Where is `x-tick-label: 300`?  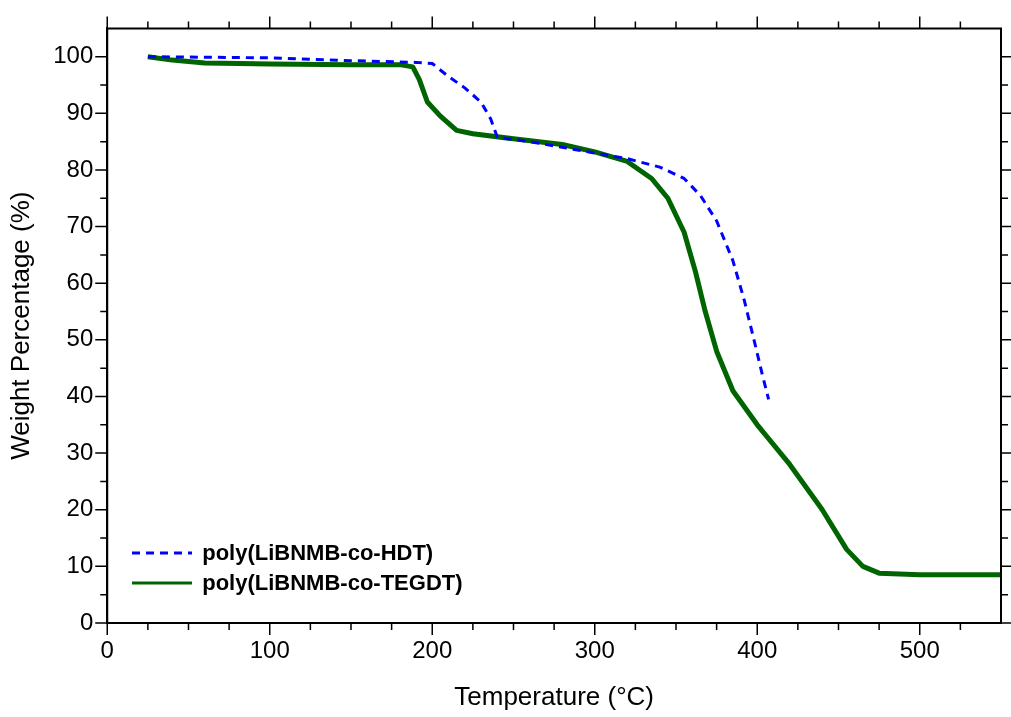 x-tick-label: 300 is located at coordinates (594, 650).